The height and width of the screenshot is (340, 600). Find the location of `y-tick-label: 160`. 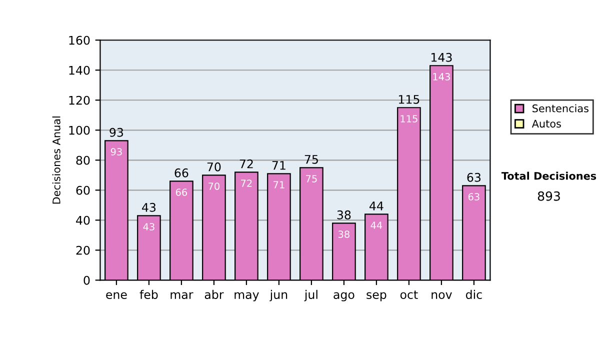

y-tick-label: 160 is located at coordinates (79, 40).